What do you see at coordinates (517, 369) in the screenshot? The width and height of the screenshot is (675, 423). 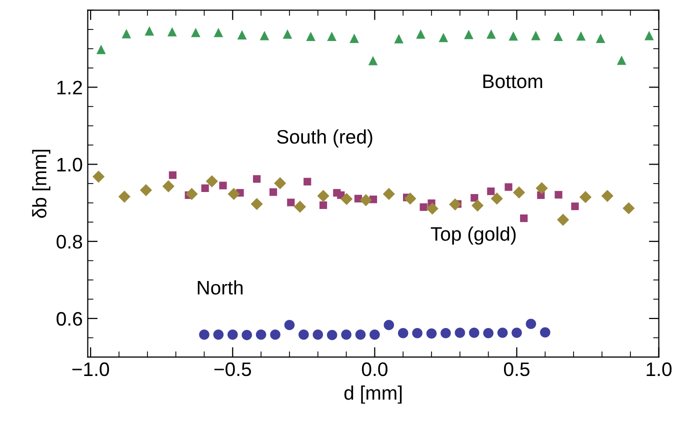 I see `x-tick-label: 0.5` at bounding box center [517, 369].